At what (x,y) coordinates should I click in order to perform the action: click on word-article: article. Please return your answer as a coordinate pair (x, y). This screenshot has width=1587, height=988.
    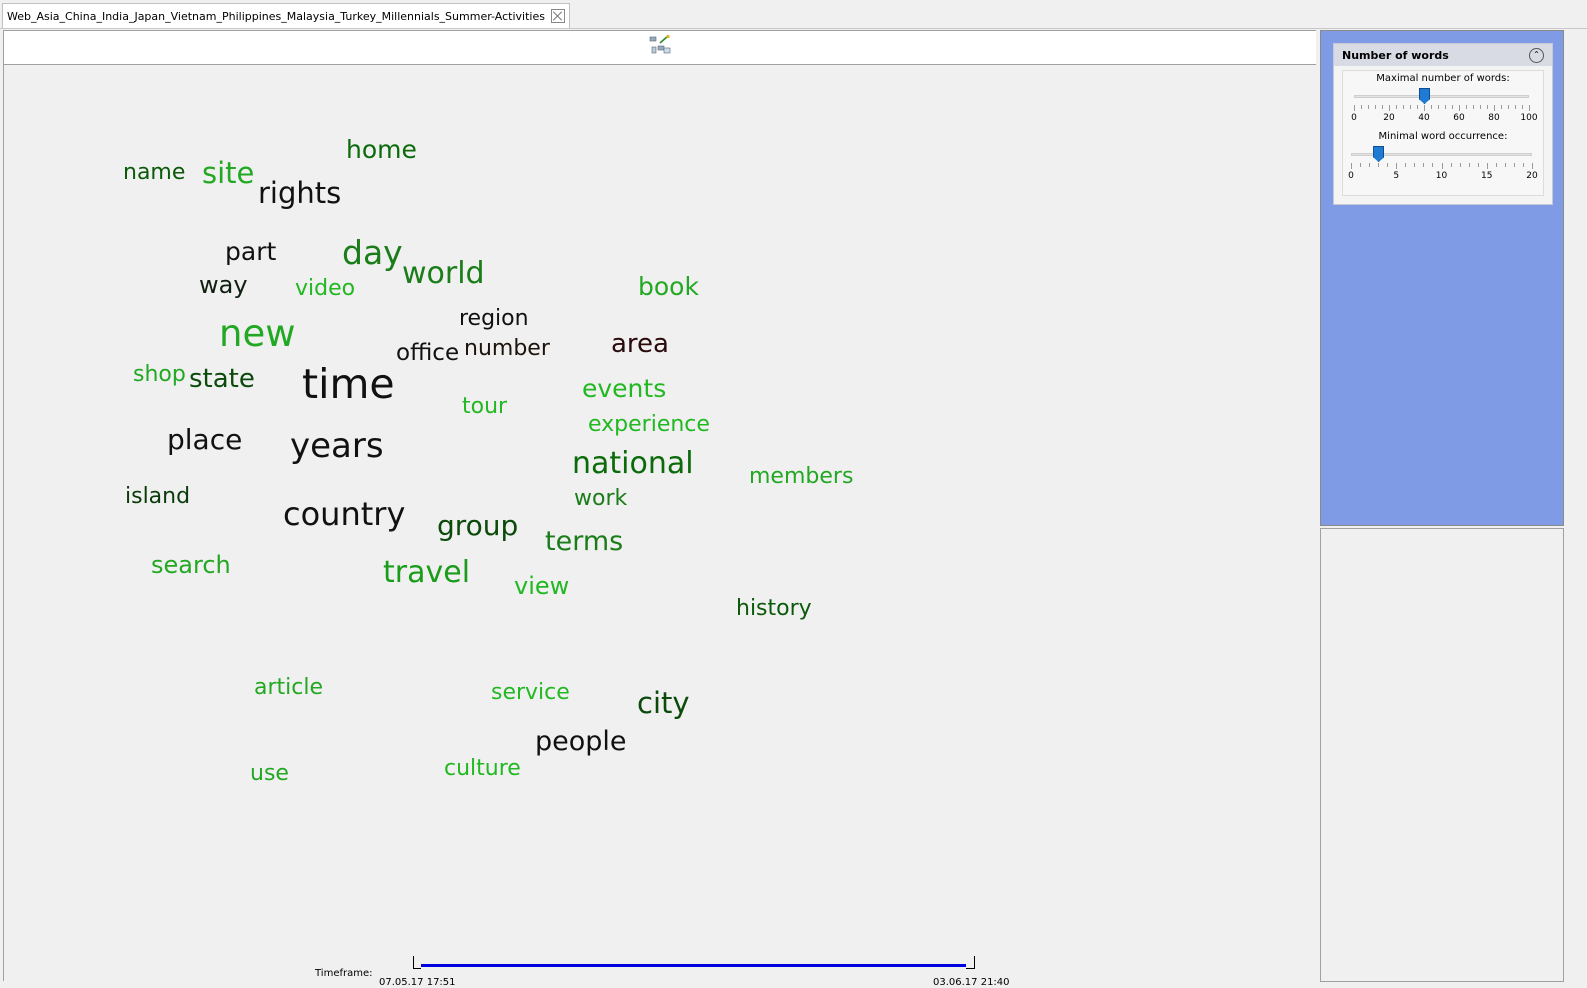
    Looking at the image, I should click on (289, 687).